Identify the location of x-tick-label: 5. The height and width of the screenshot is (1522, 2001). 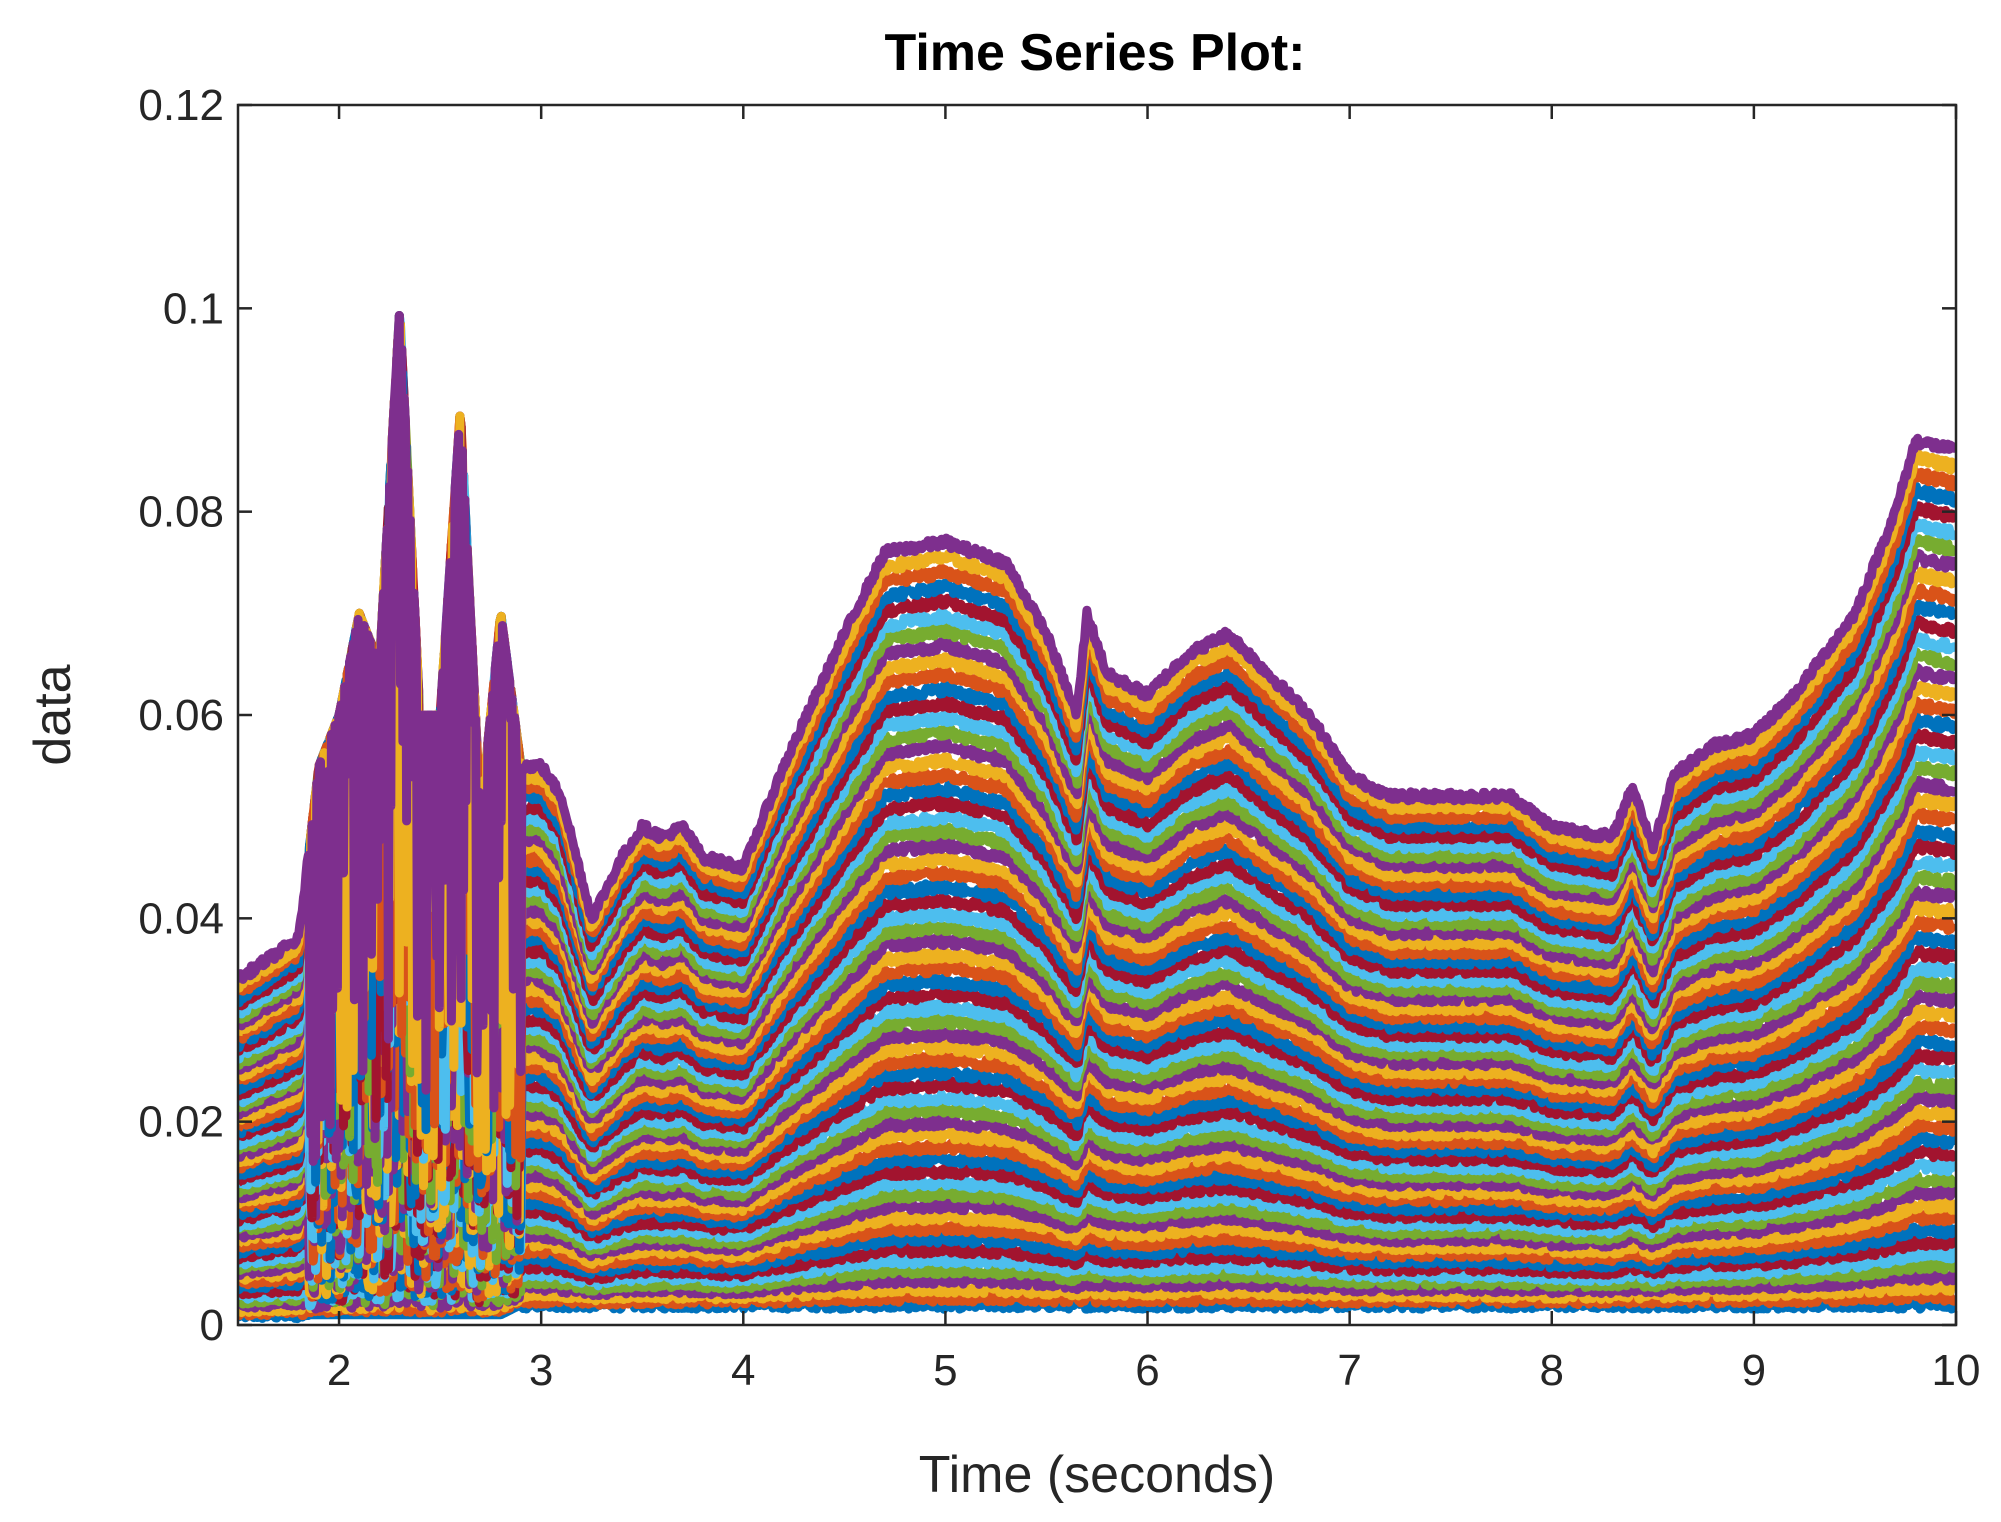
(945, 1370).